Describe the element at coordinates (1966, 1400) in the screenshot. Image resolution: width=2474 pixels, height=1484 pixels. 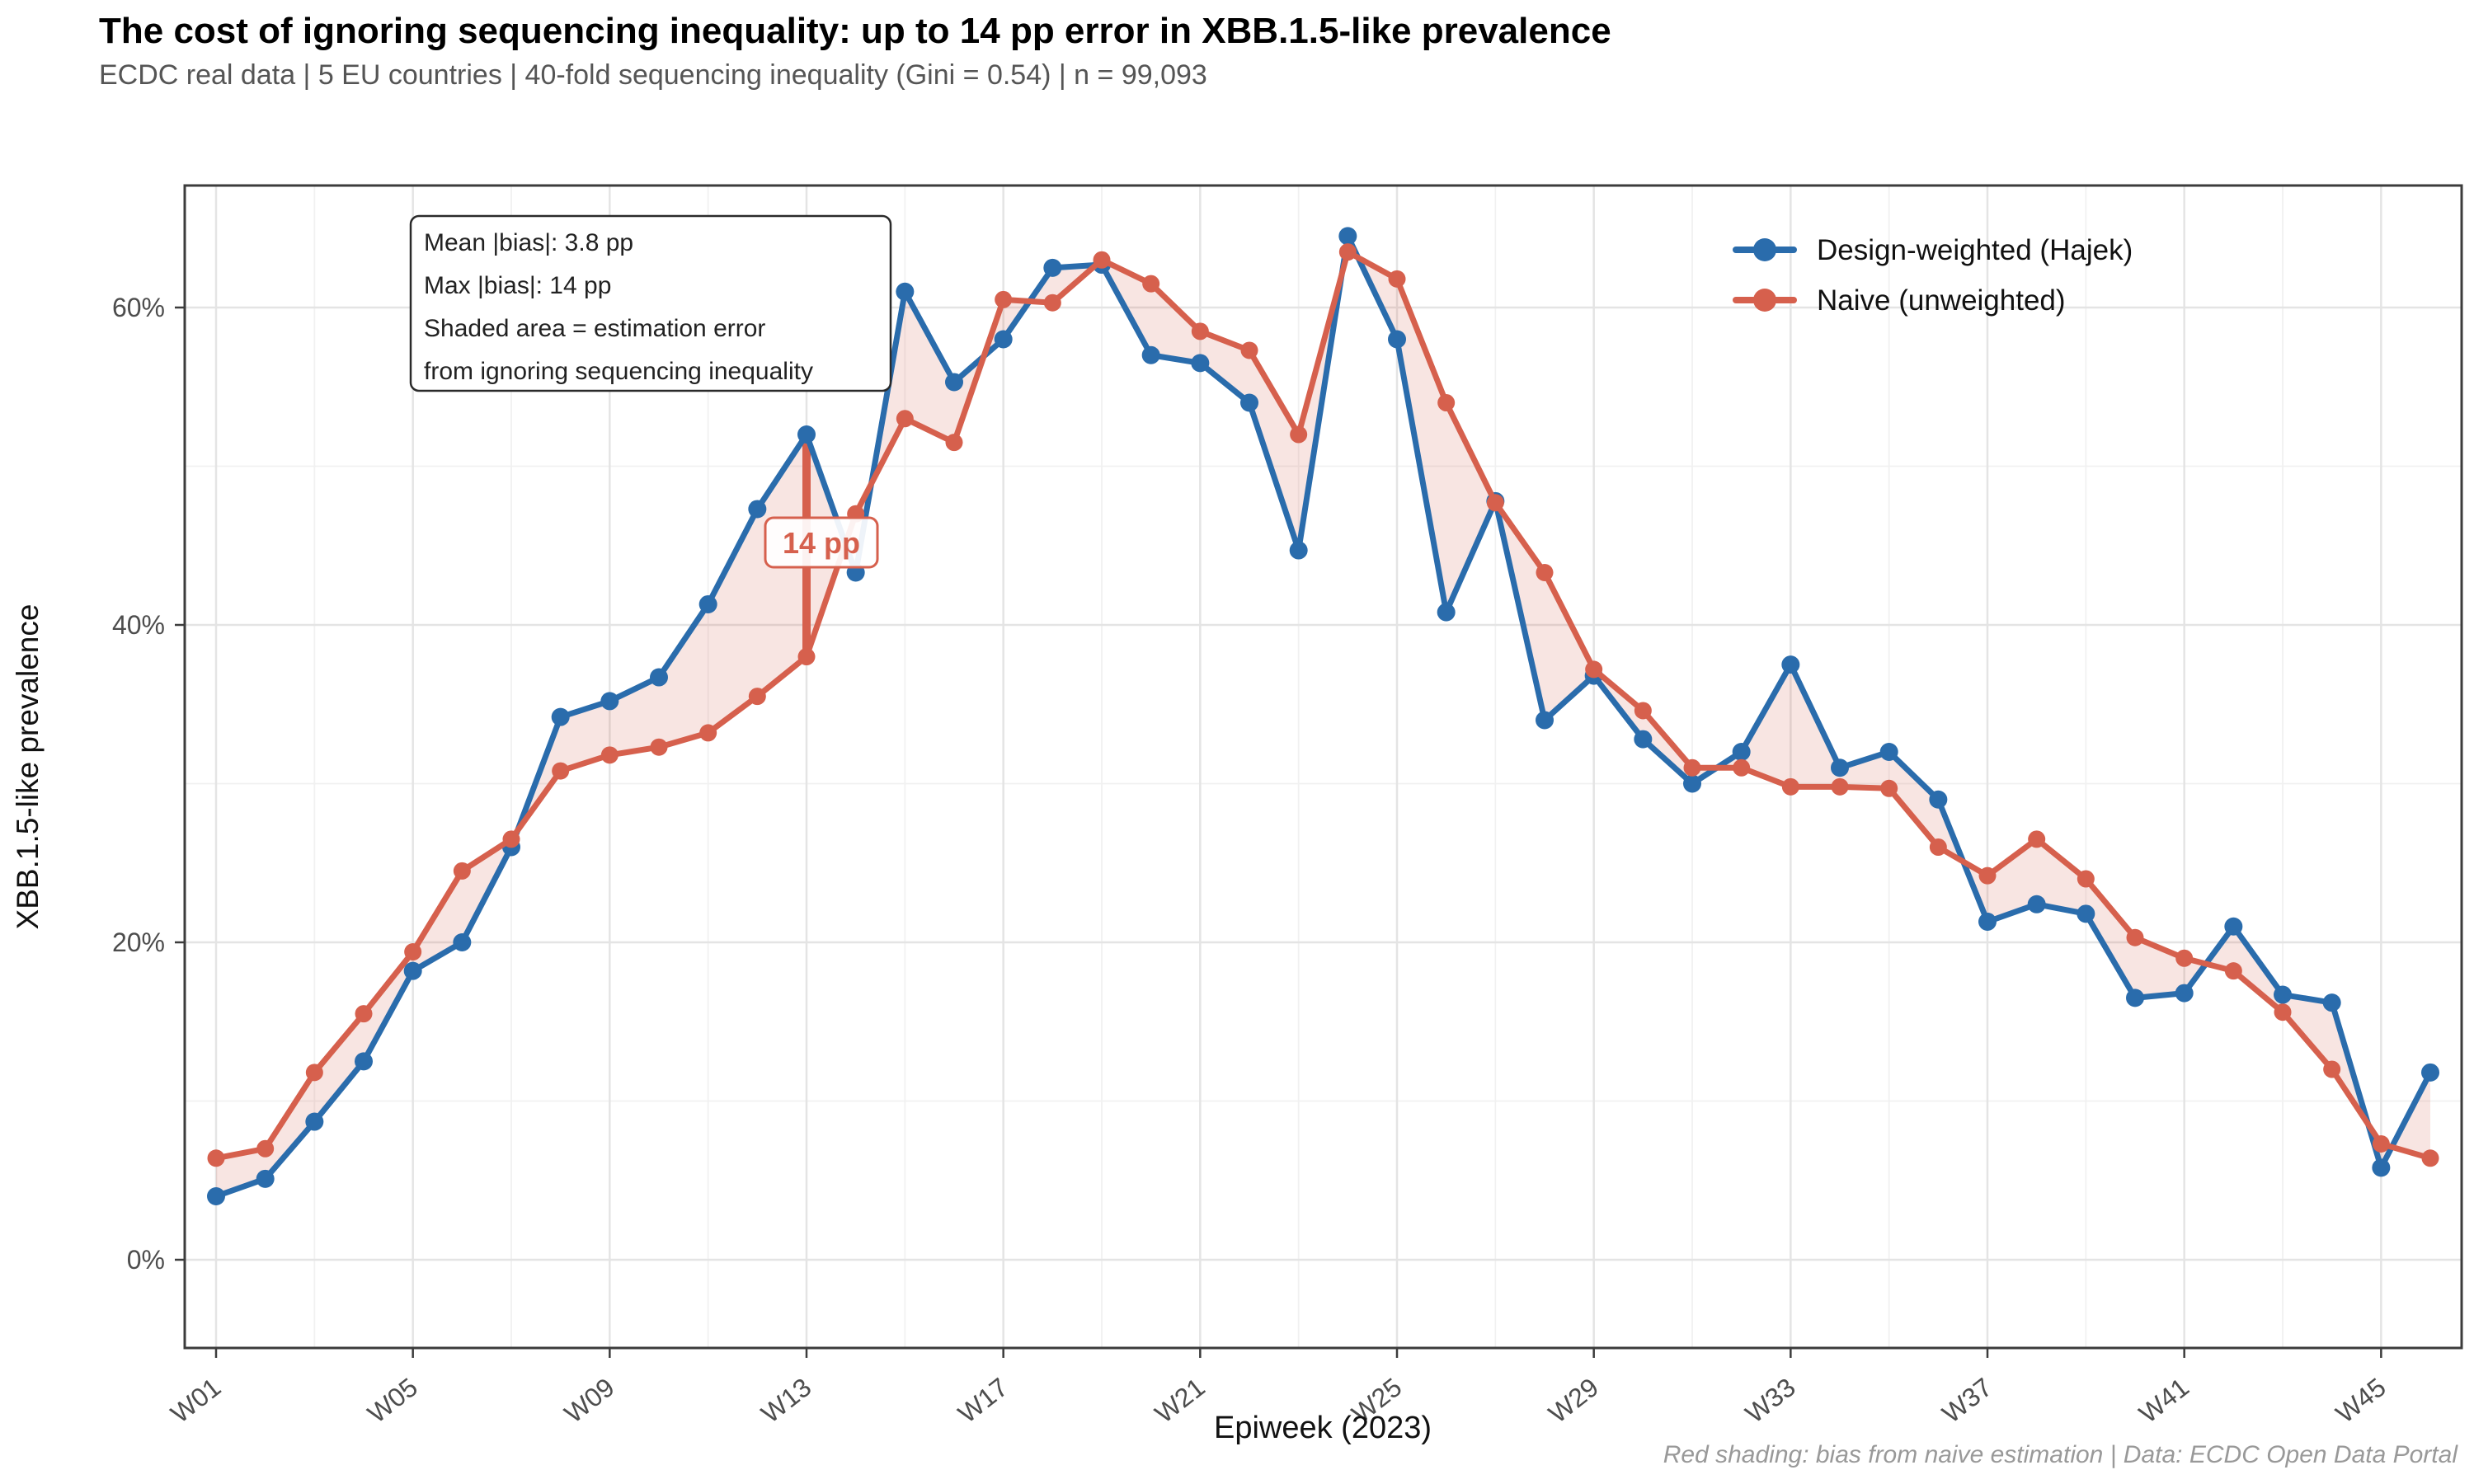
I see `x-tick-label: W37` at that location.